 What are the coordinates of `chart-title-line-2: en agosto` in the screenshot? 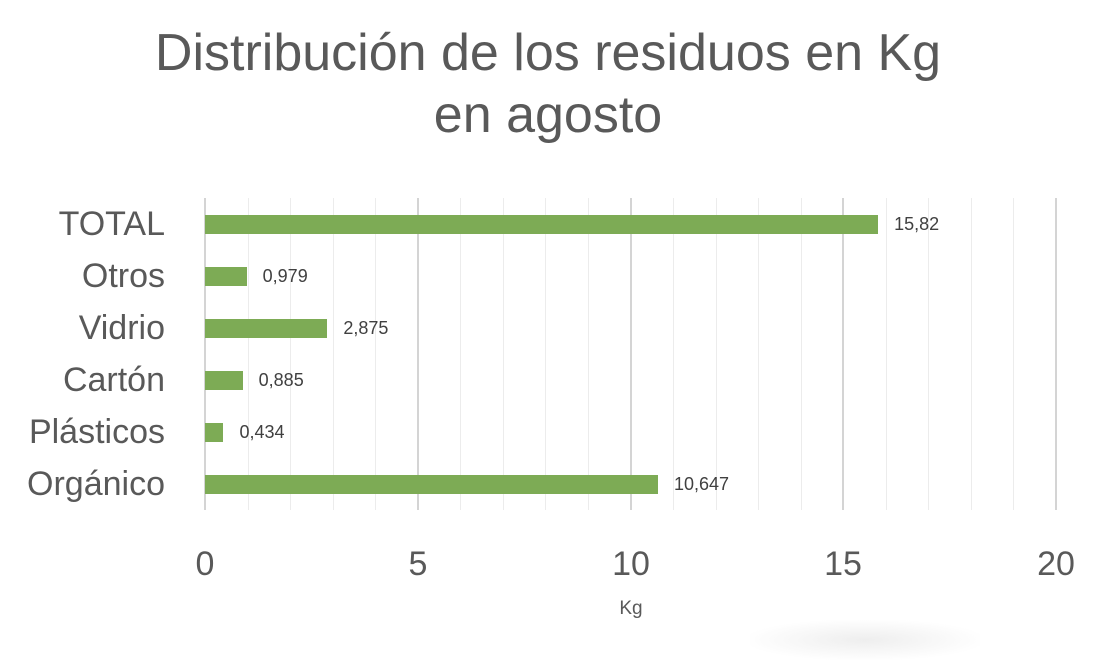 It's located at (548, 115).